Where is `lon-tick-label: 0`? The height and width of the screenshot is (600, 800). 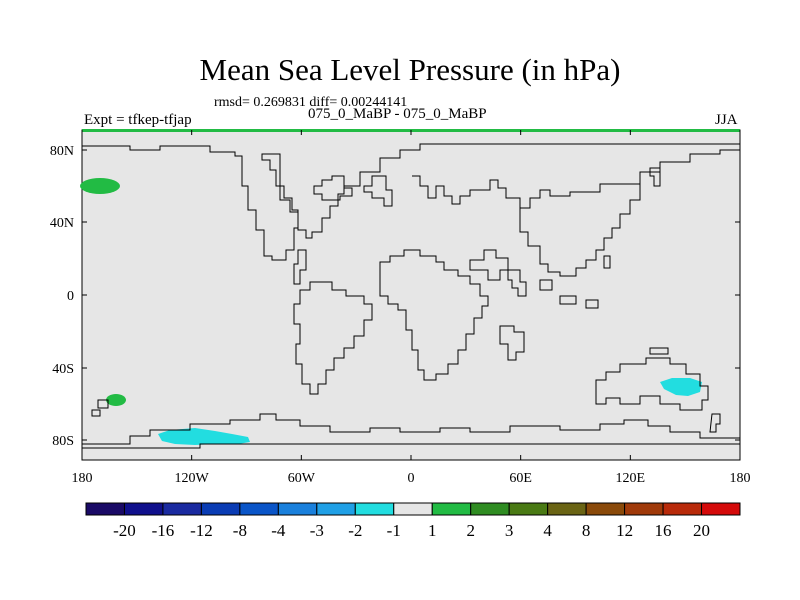 lon-tick-label: 0 is located at coordinates (411, 478).